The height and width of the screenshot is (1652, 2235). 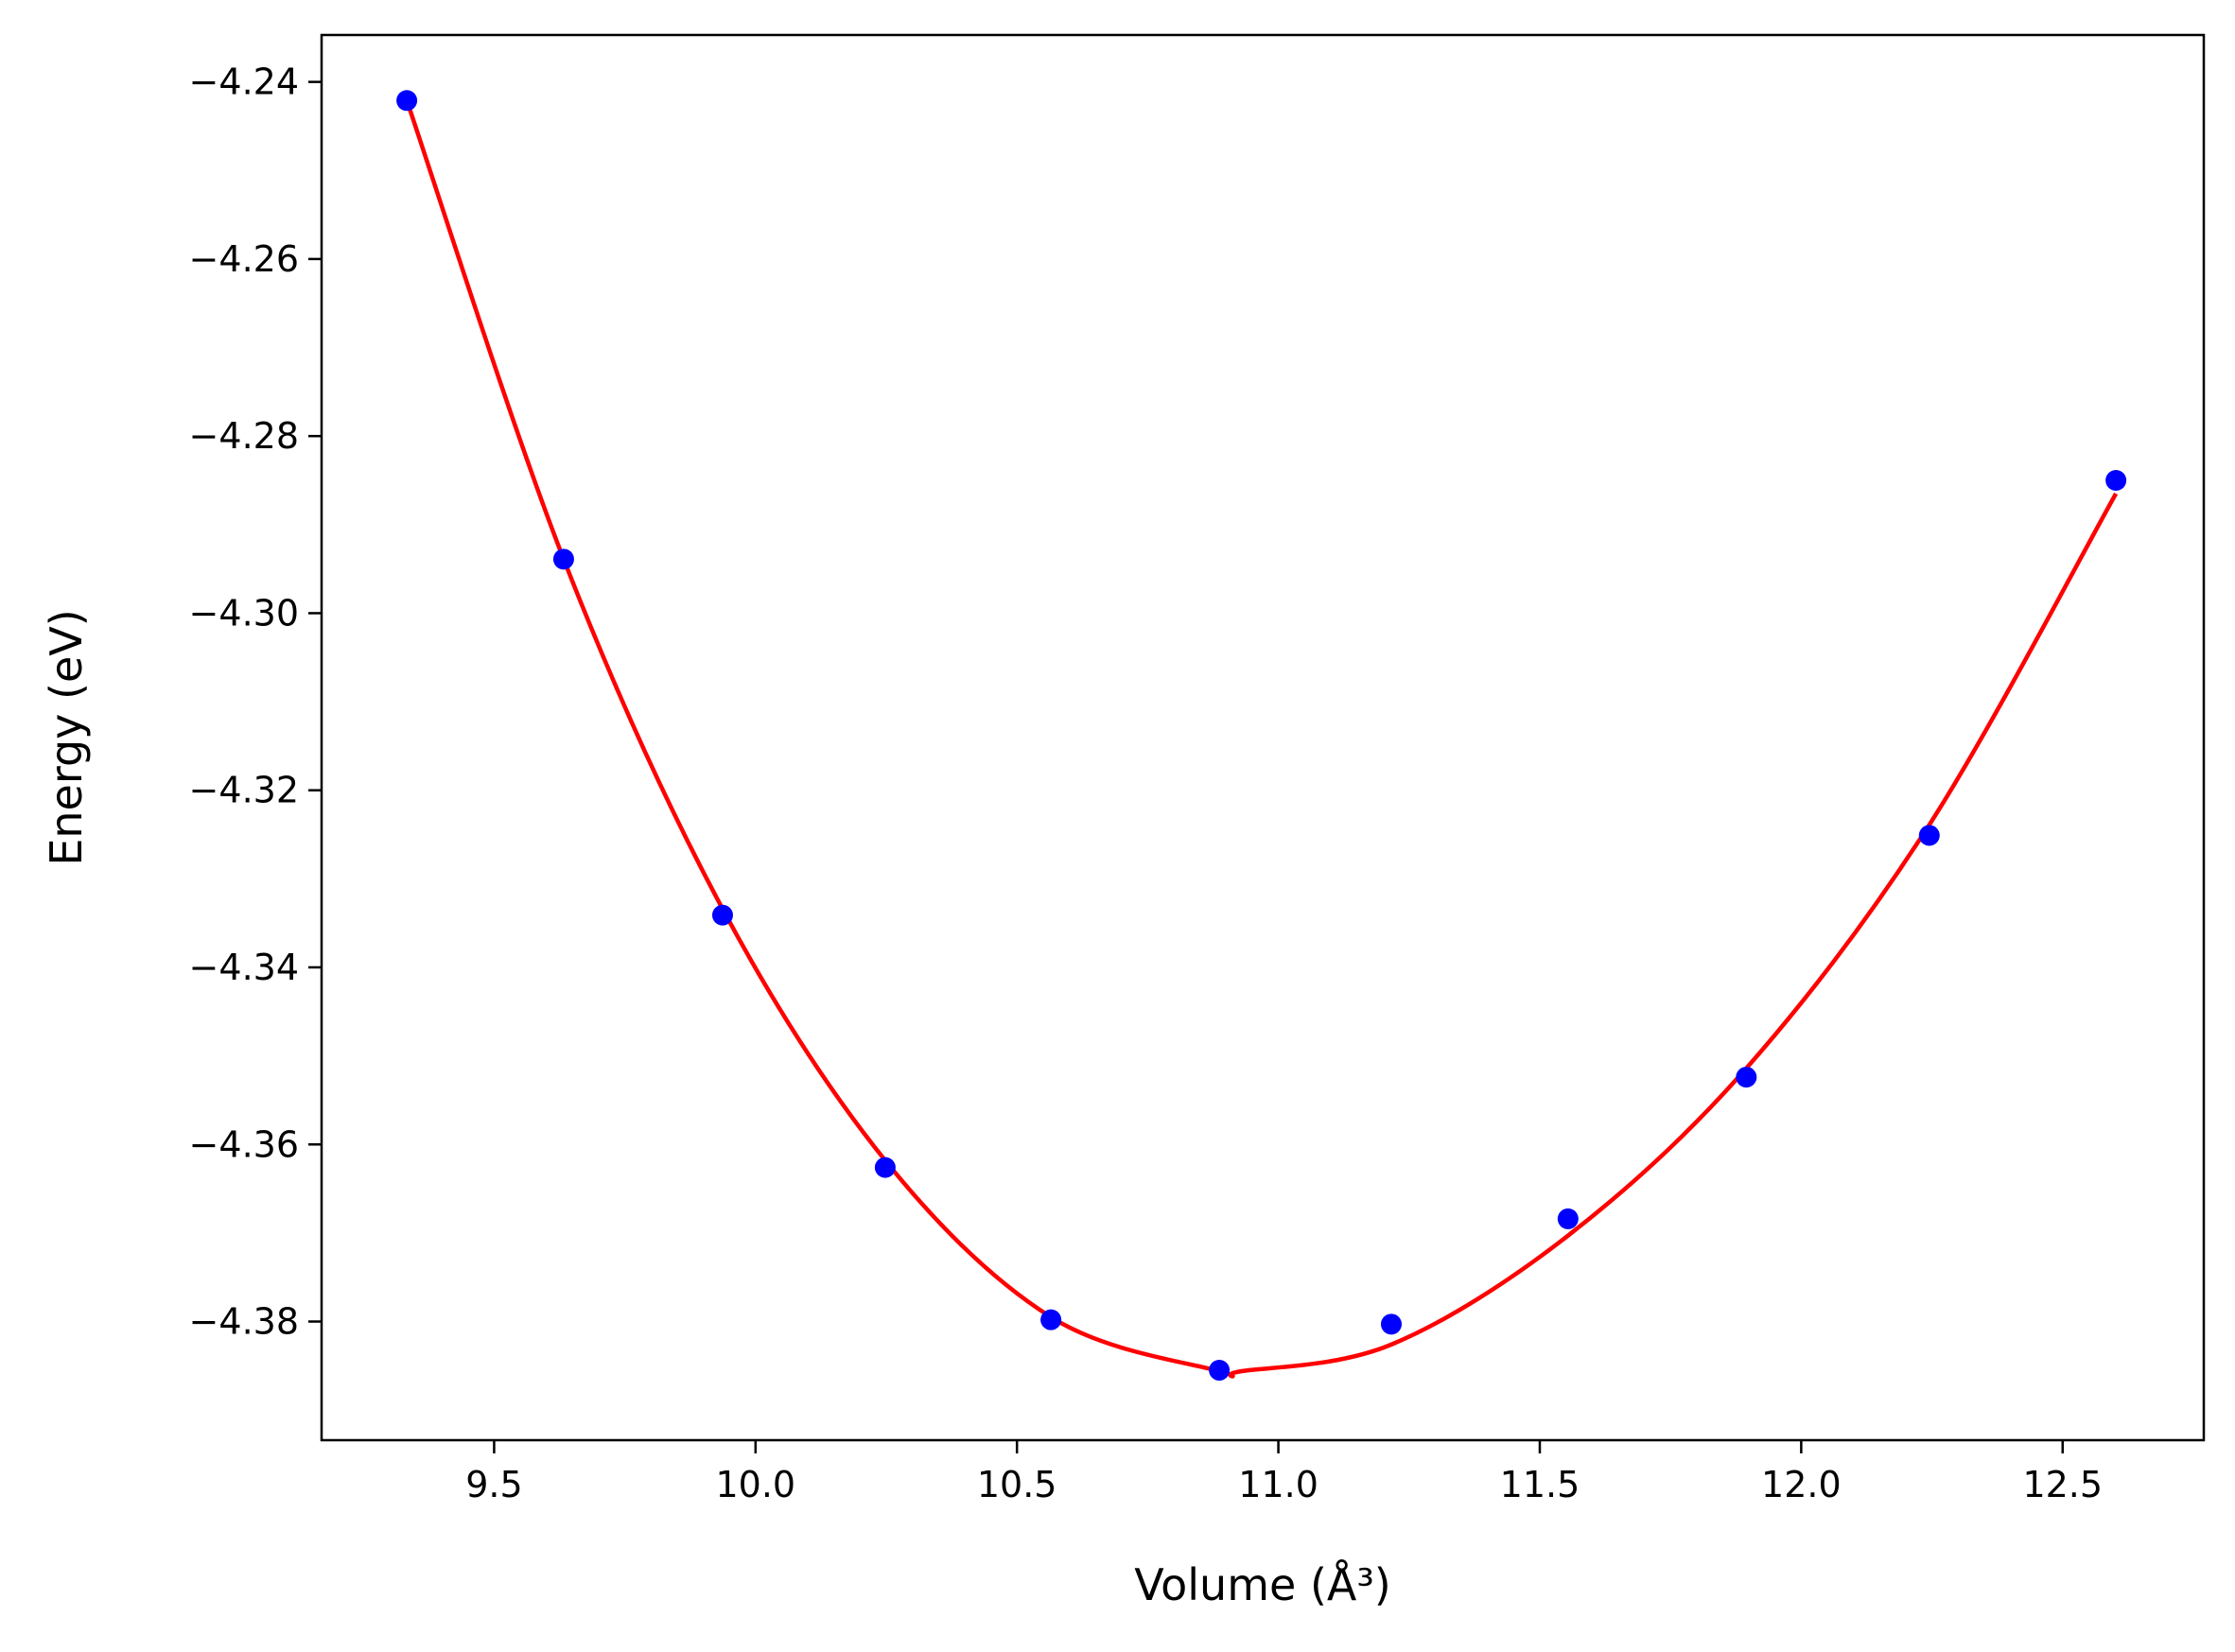 I want to click on x-axis-label: Volume (Å³), so click(x=1262, y=1585).